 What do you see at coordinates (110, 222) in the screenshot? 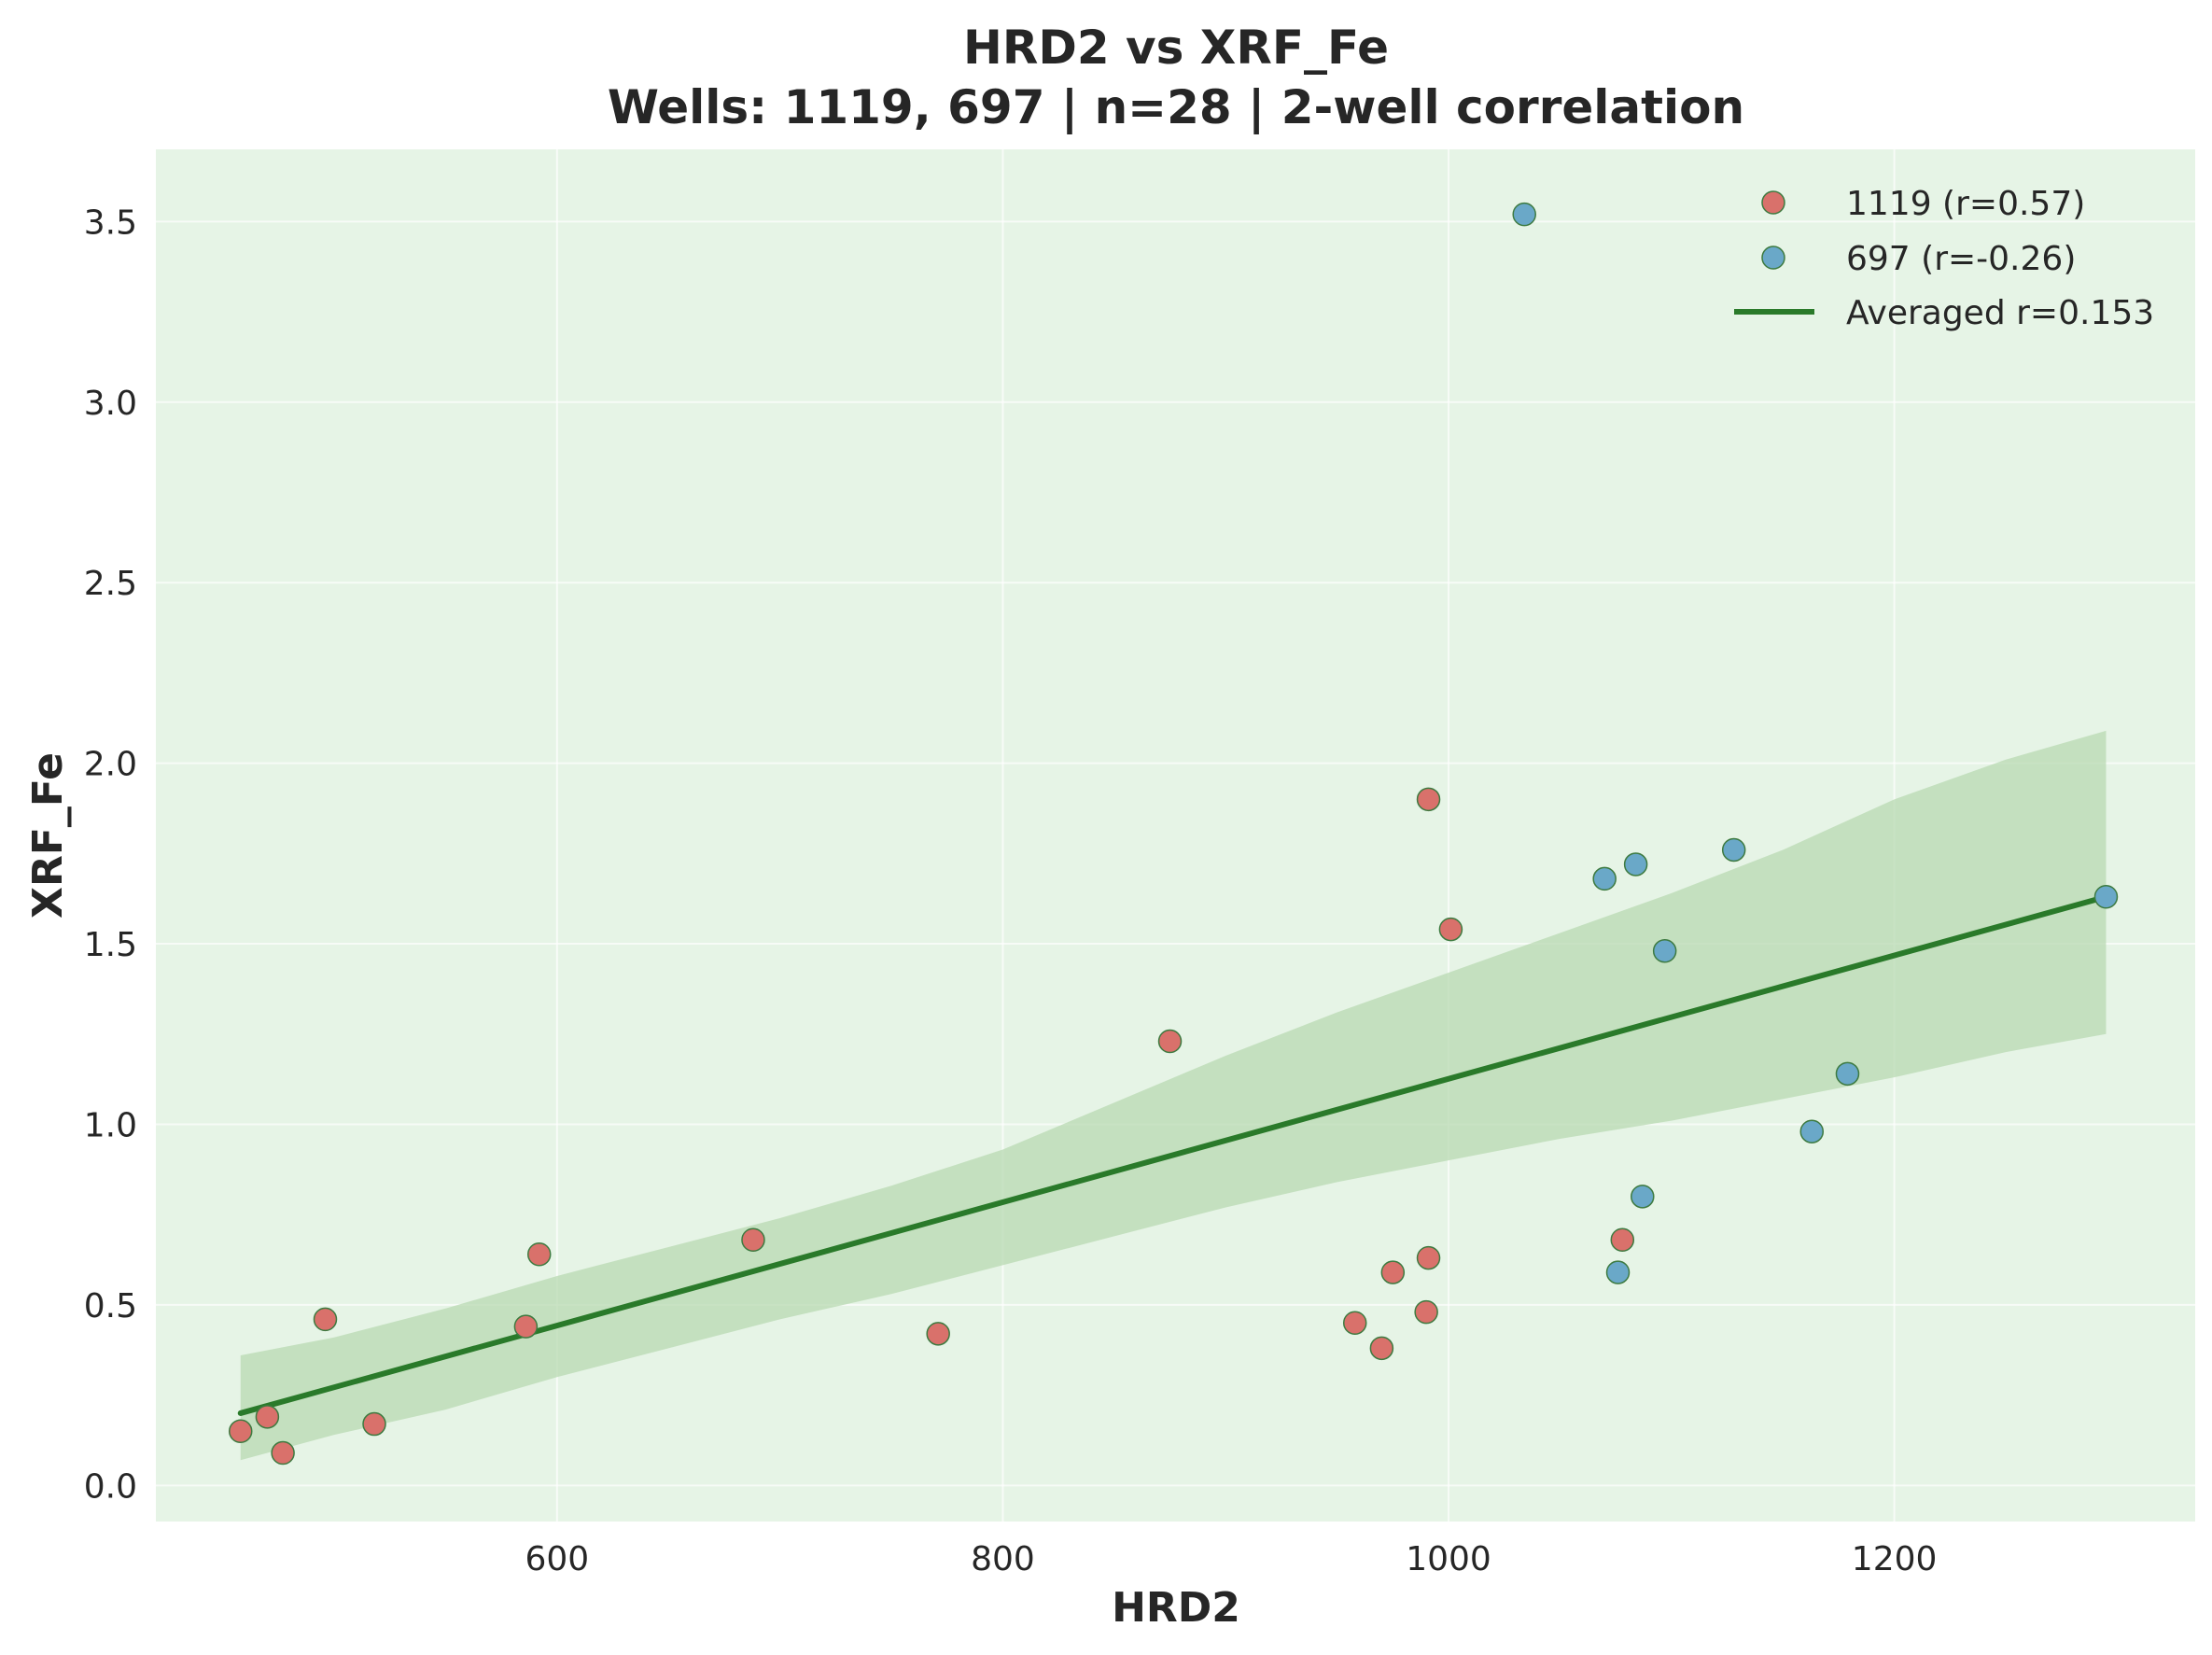
I see `y-tick-label: 3.5` at bounding box center [110, 222].